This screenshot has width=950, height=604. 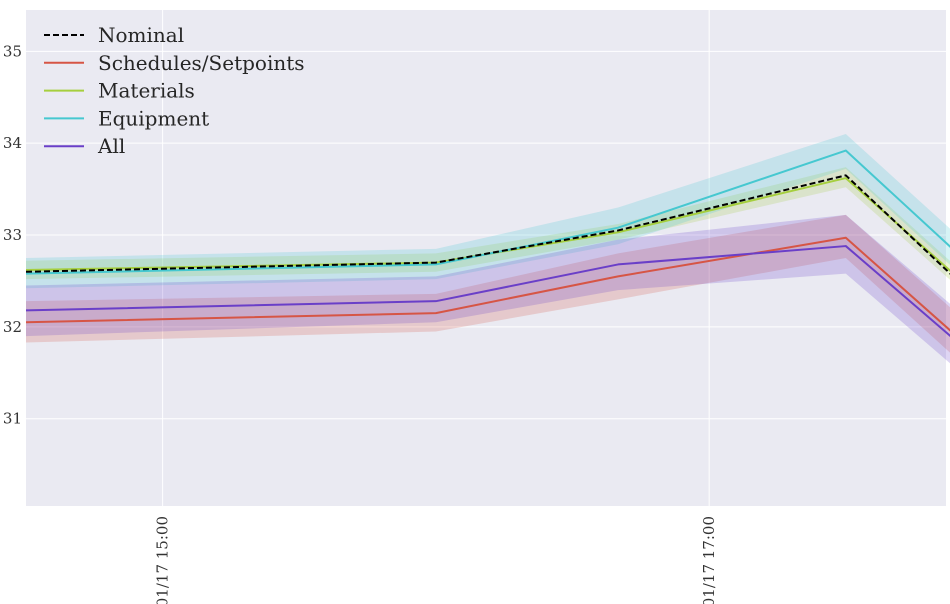 I want to click on legend-label: All, so click(x=111, y=146).